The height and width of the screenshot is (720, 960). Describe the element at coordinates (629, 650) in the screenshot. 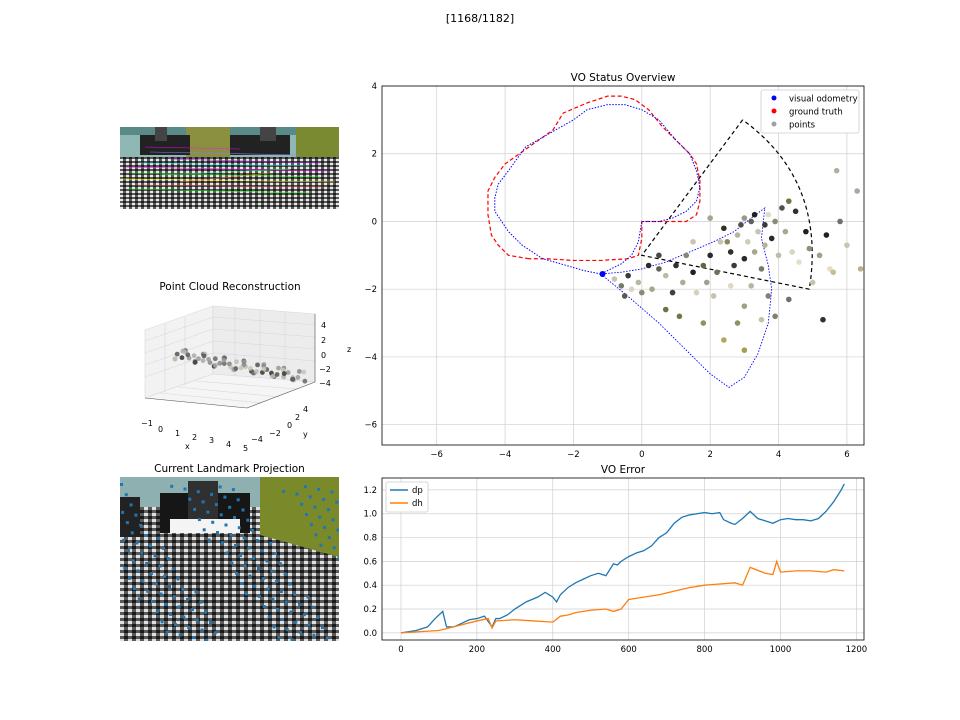

I see `err-xtick-label: 600` at that location.